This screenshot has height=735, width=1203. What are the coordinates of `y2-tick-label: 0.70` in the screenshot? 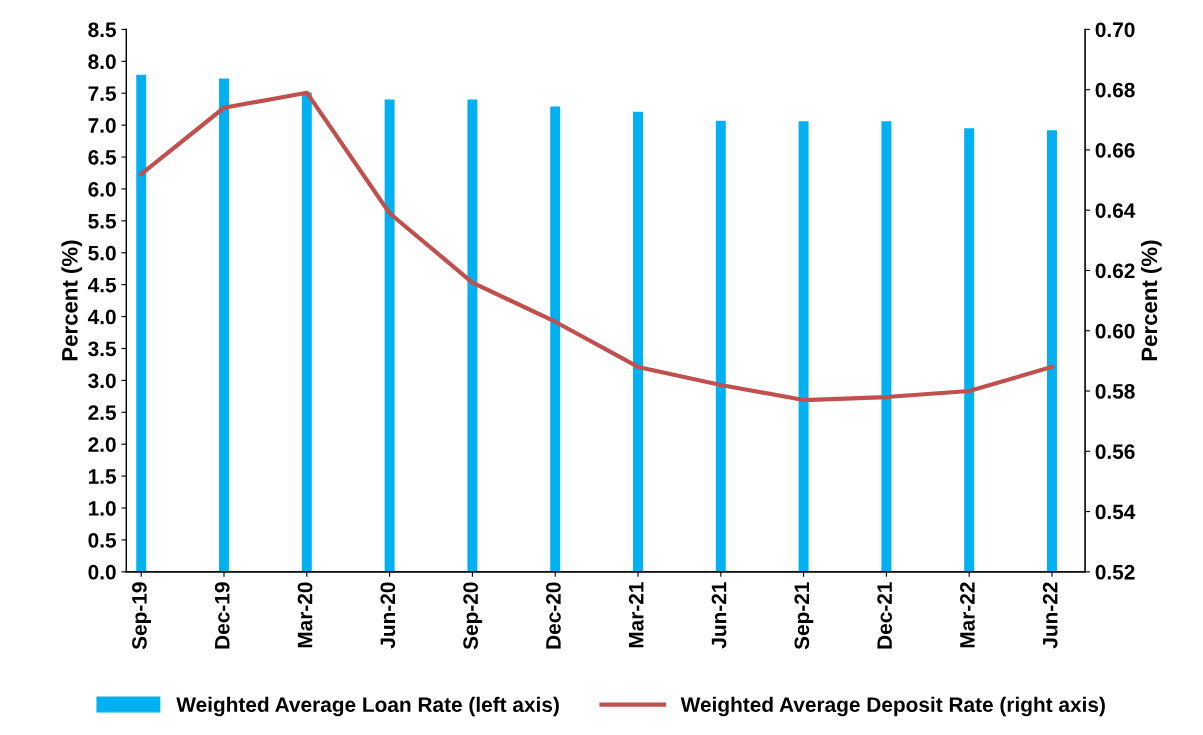 It's located at (1115, 30).